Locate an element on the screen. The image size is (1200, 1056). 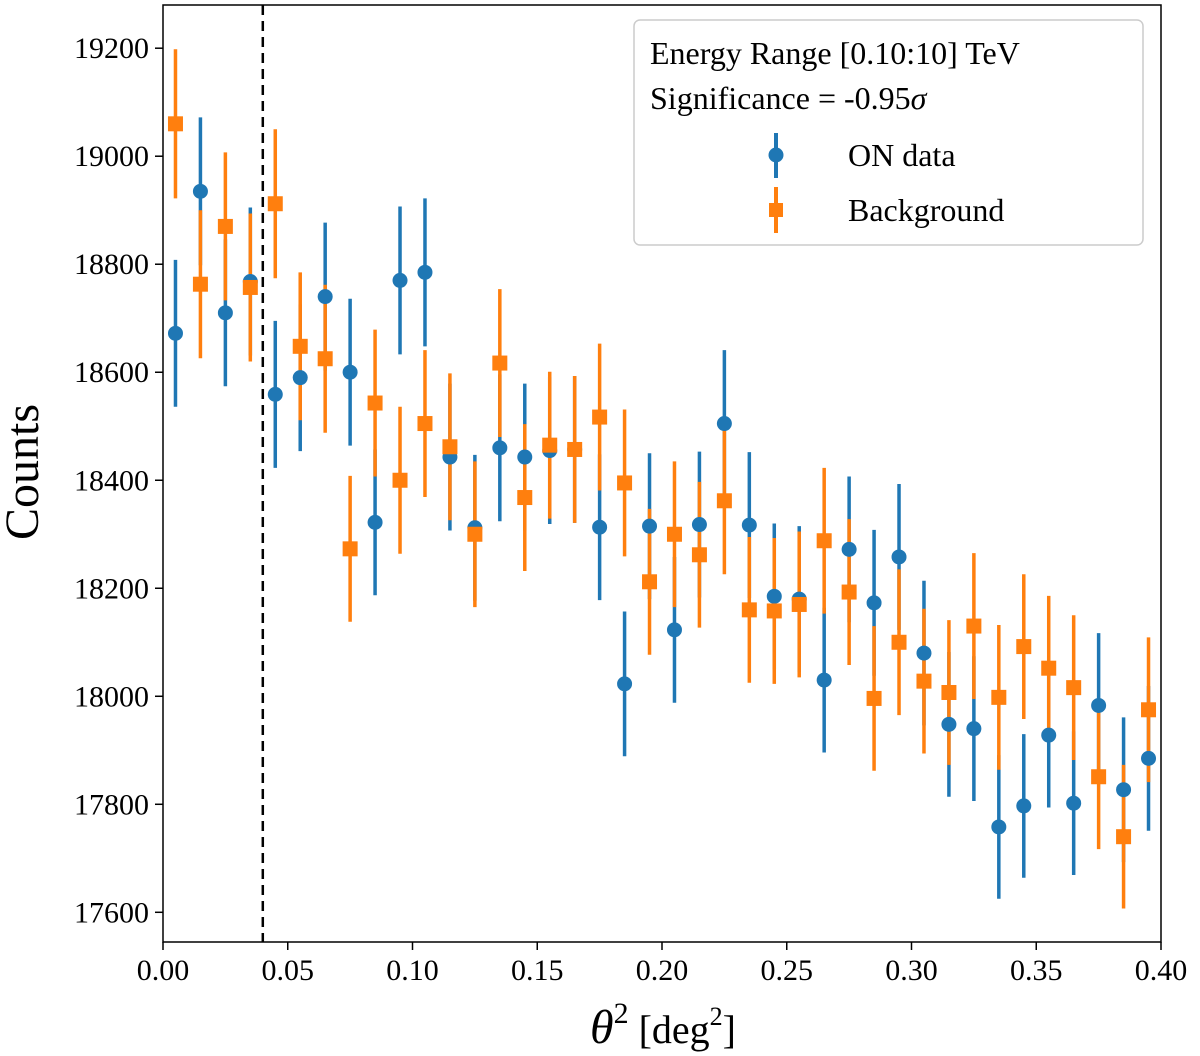
y-tick-label: 17600 is located at coordinates (111, 912).